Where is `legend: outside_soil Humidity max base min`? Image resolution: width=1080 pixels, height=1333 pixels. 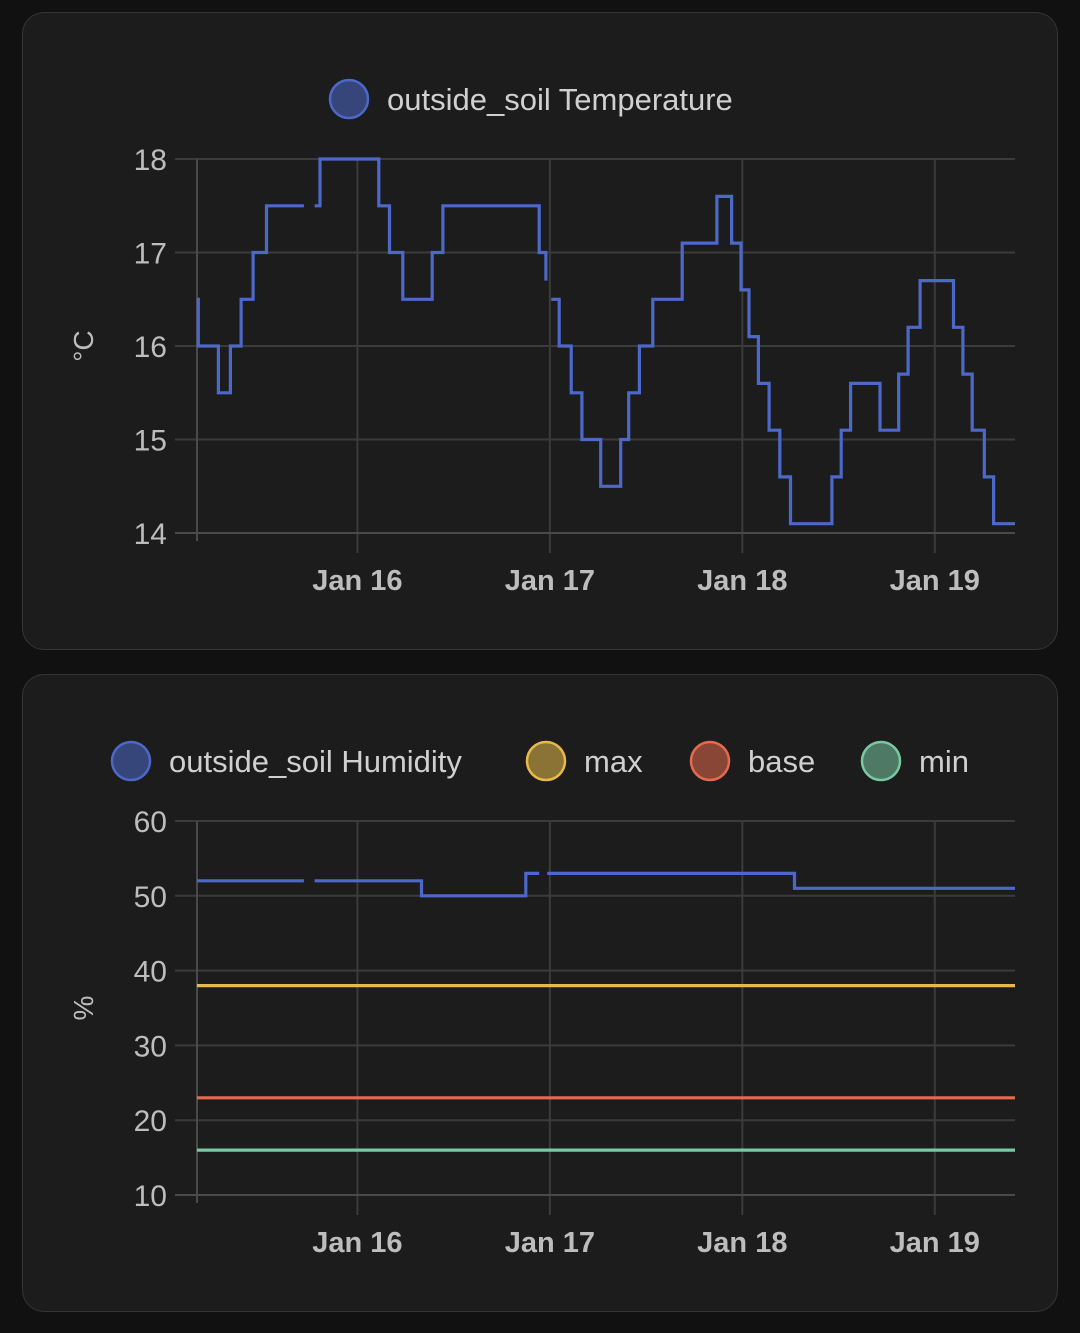 legend: outside_soil Humidity max base min is located at coordinates (539, 761).